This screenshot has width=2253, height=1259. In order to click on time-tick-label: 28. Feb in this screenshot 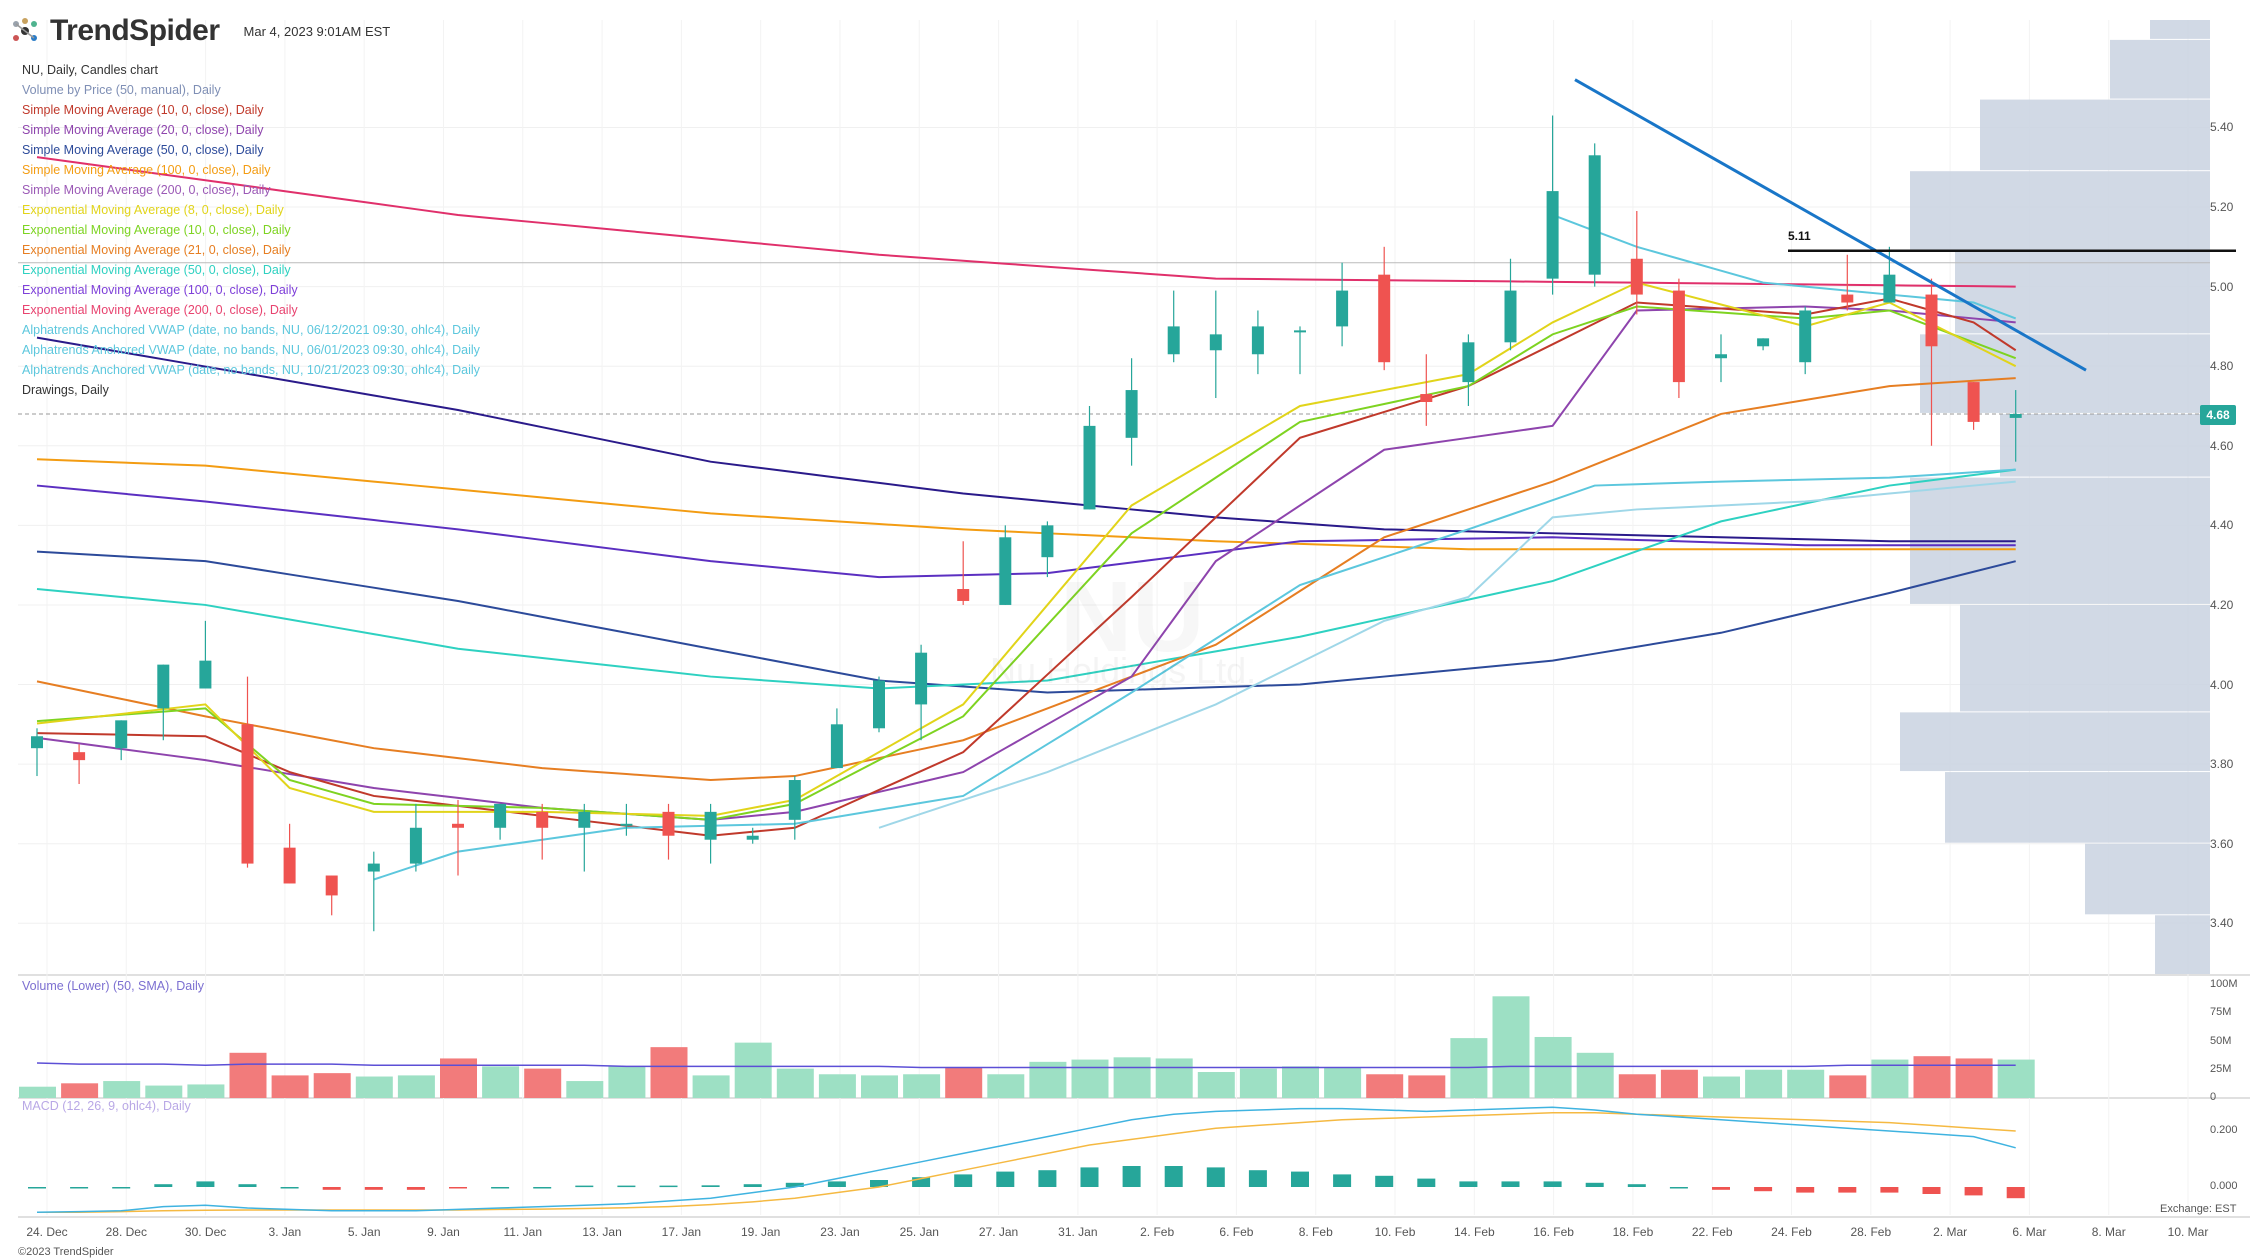, I will do `click(1871, 1232)`.